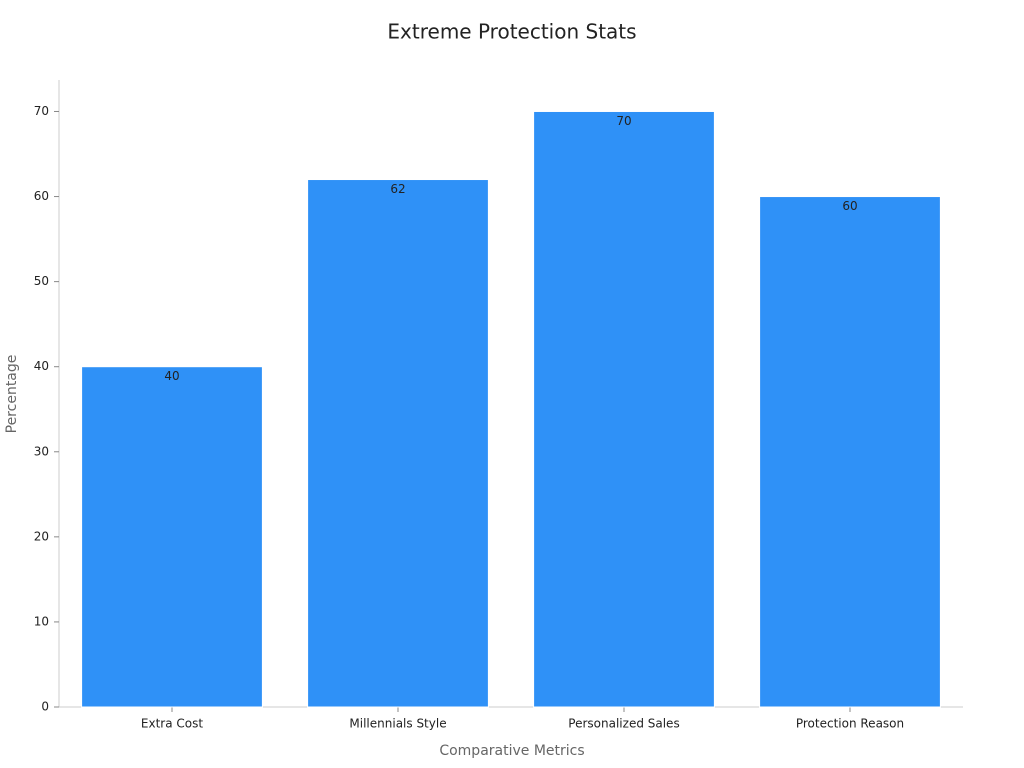  What do you see at coordinates (12, 394) in the screenshot?
I see `y-axis-label: Percentage` at bounding box center [12, 394].